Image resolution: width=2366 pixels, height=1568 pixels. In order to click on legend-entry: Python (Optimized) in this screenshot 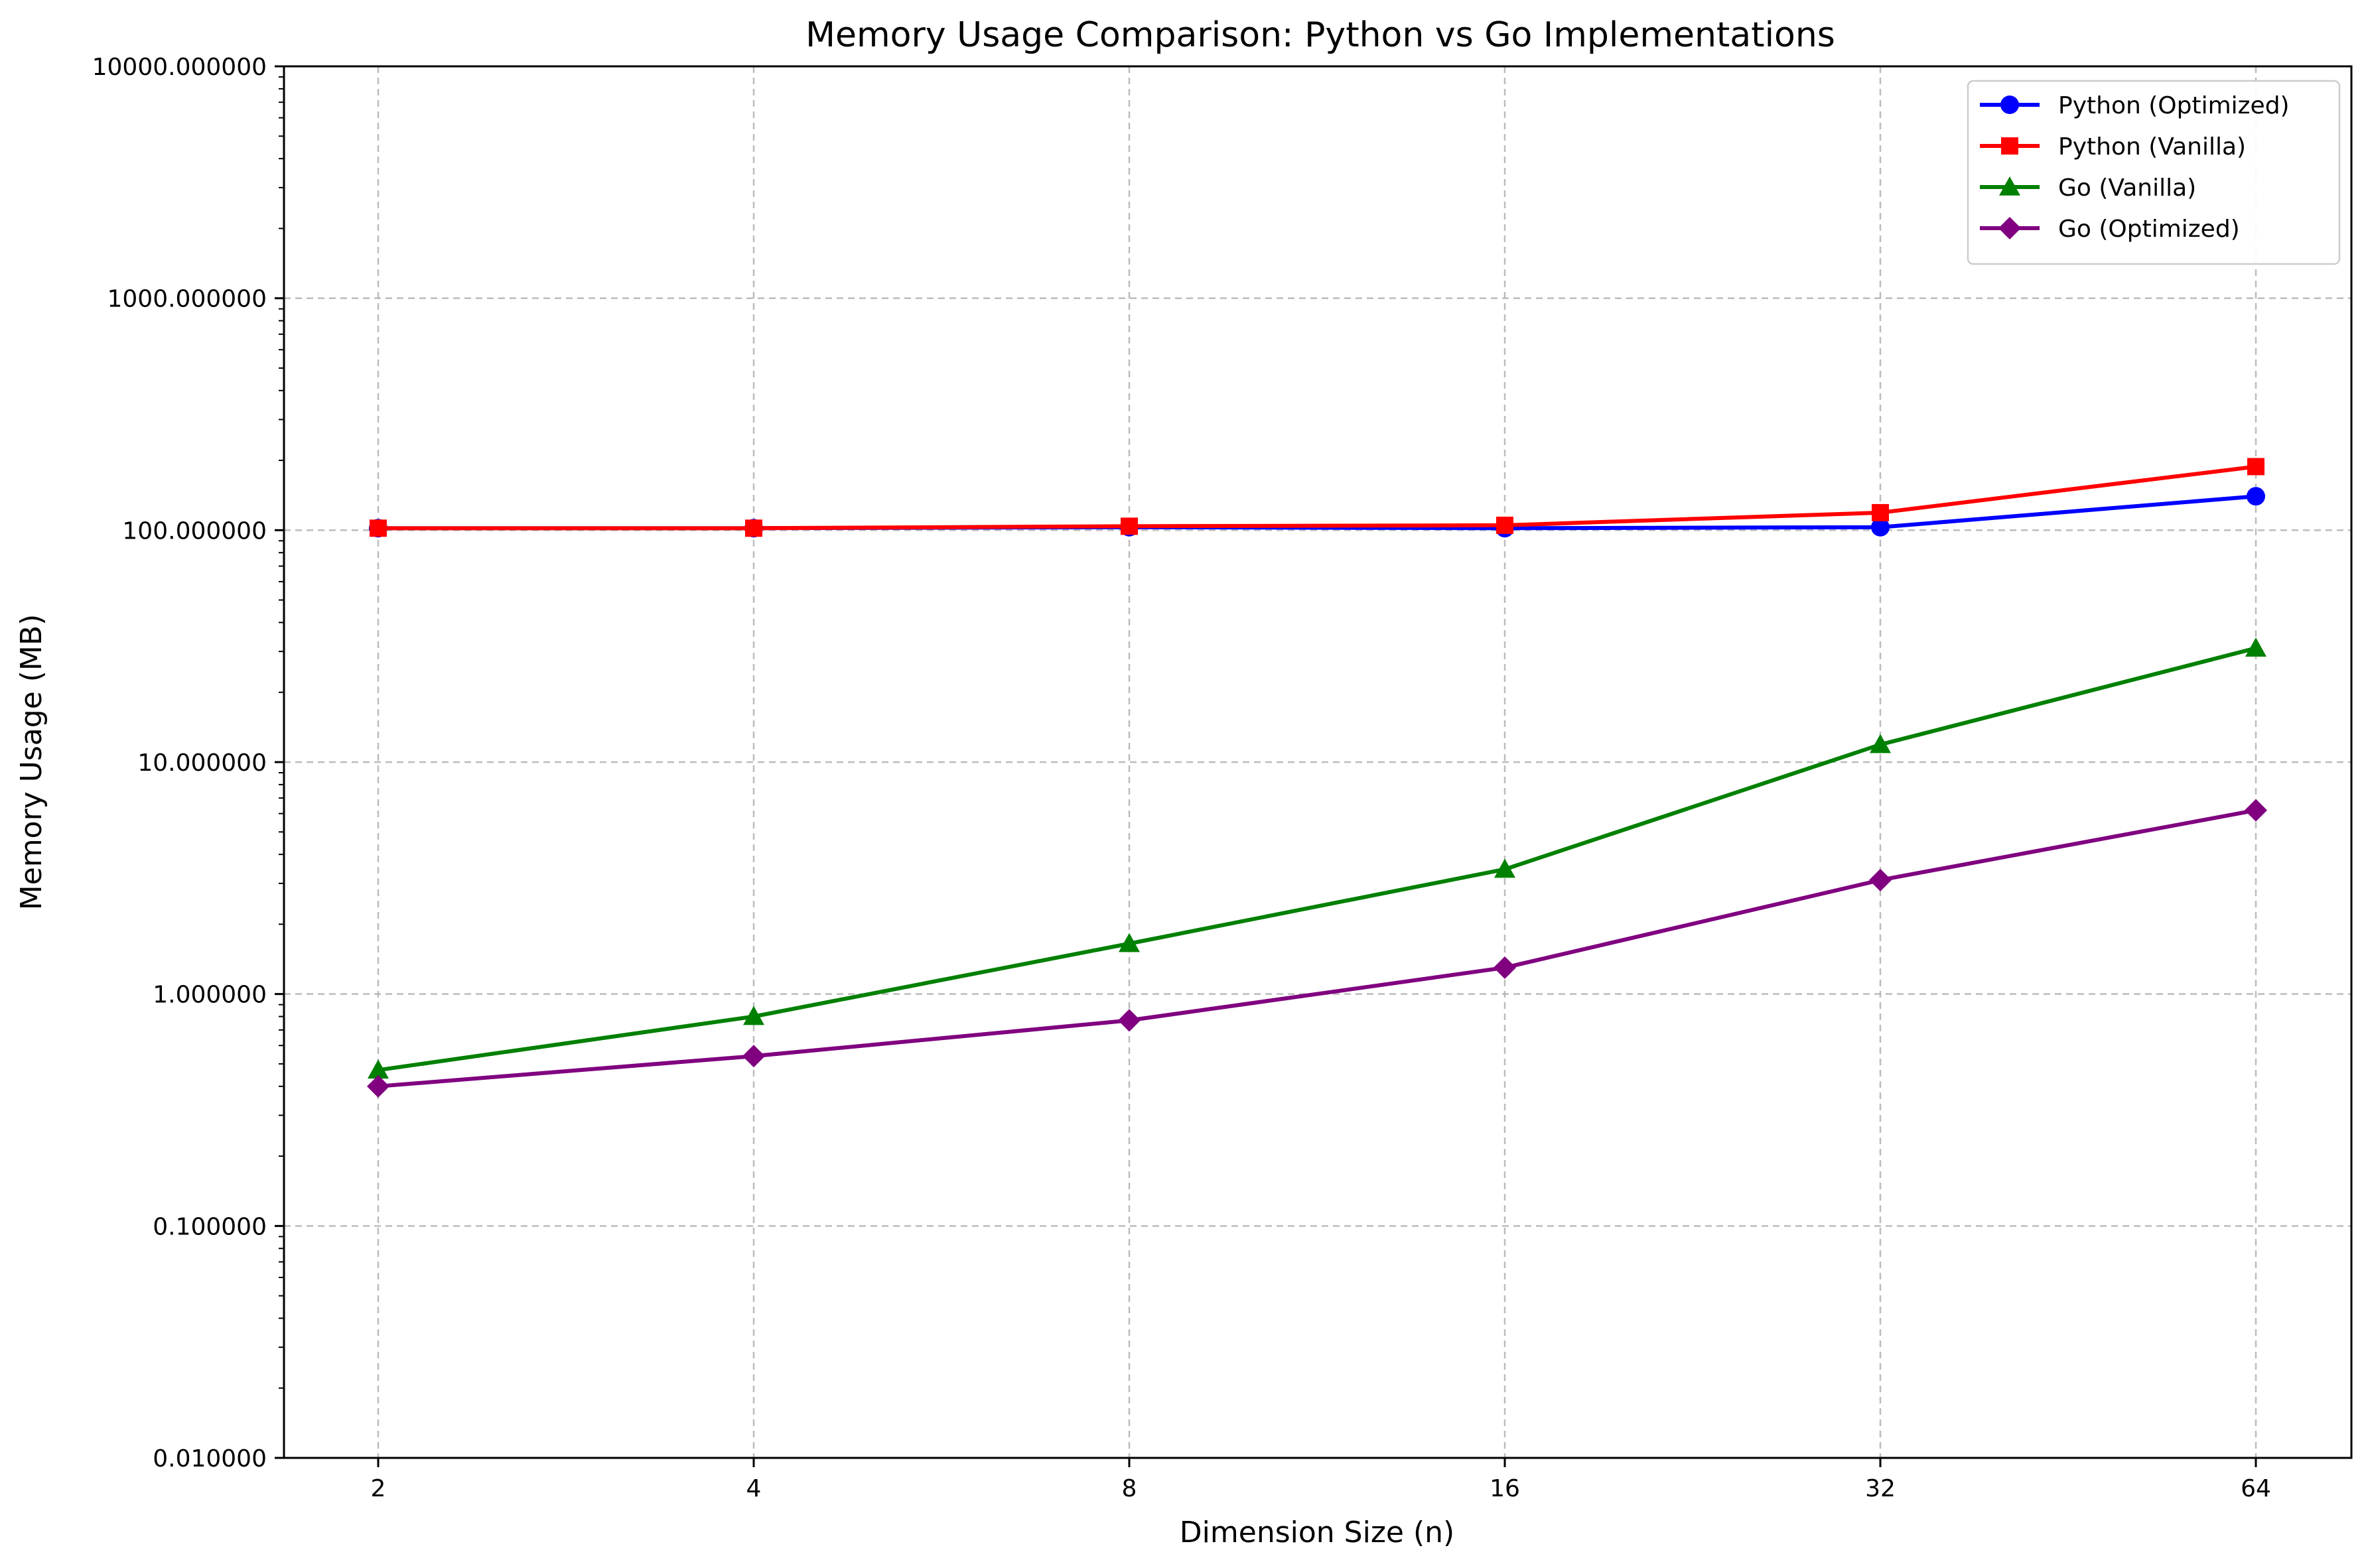, I will do `click(2135, 105)`.